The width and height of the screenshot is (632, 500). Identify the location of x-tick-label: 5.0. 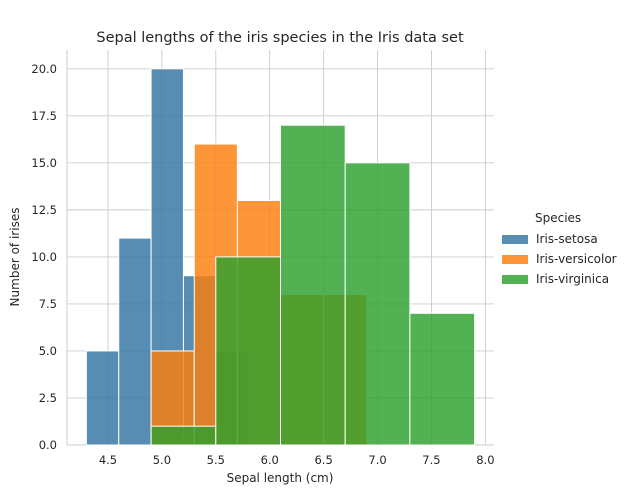
(162, 460).